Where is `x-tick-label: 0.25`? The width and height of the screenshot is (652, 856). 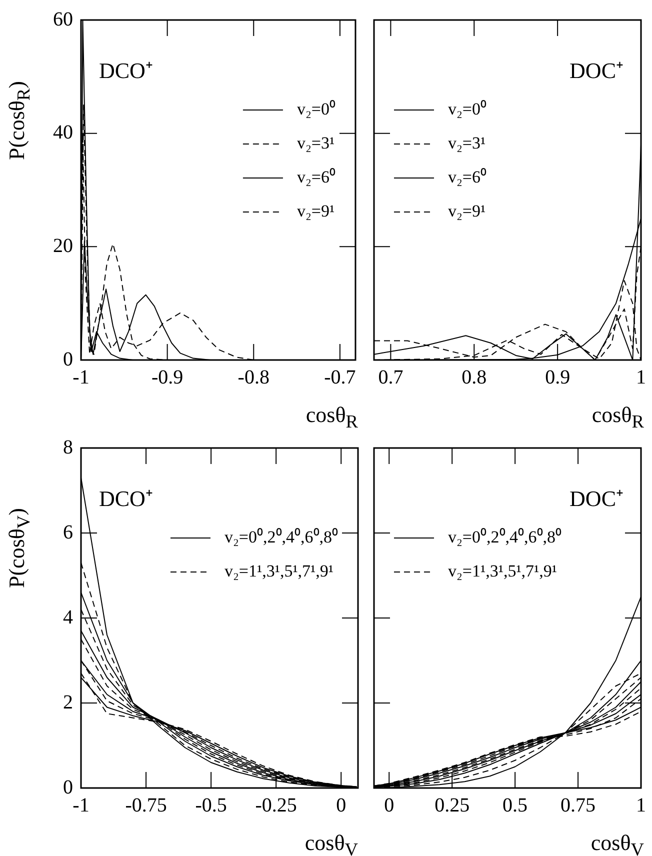
x-tick-label: 0.25 is located at coordinates (452, 805).